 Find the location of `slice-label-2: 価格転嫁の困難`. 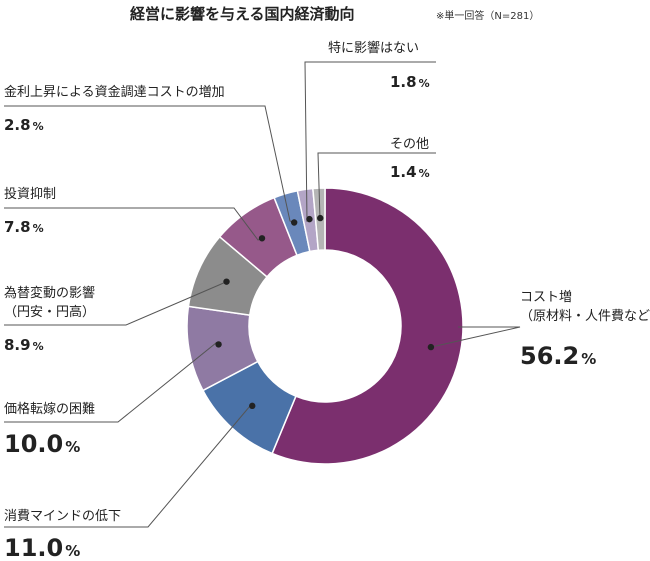

slice-label-2: 価格転嫁の困難 is located at coordinates (49, 409).